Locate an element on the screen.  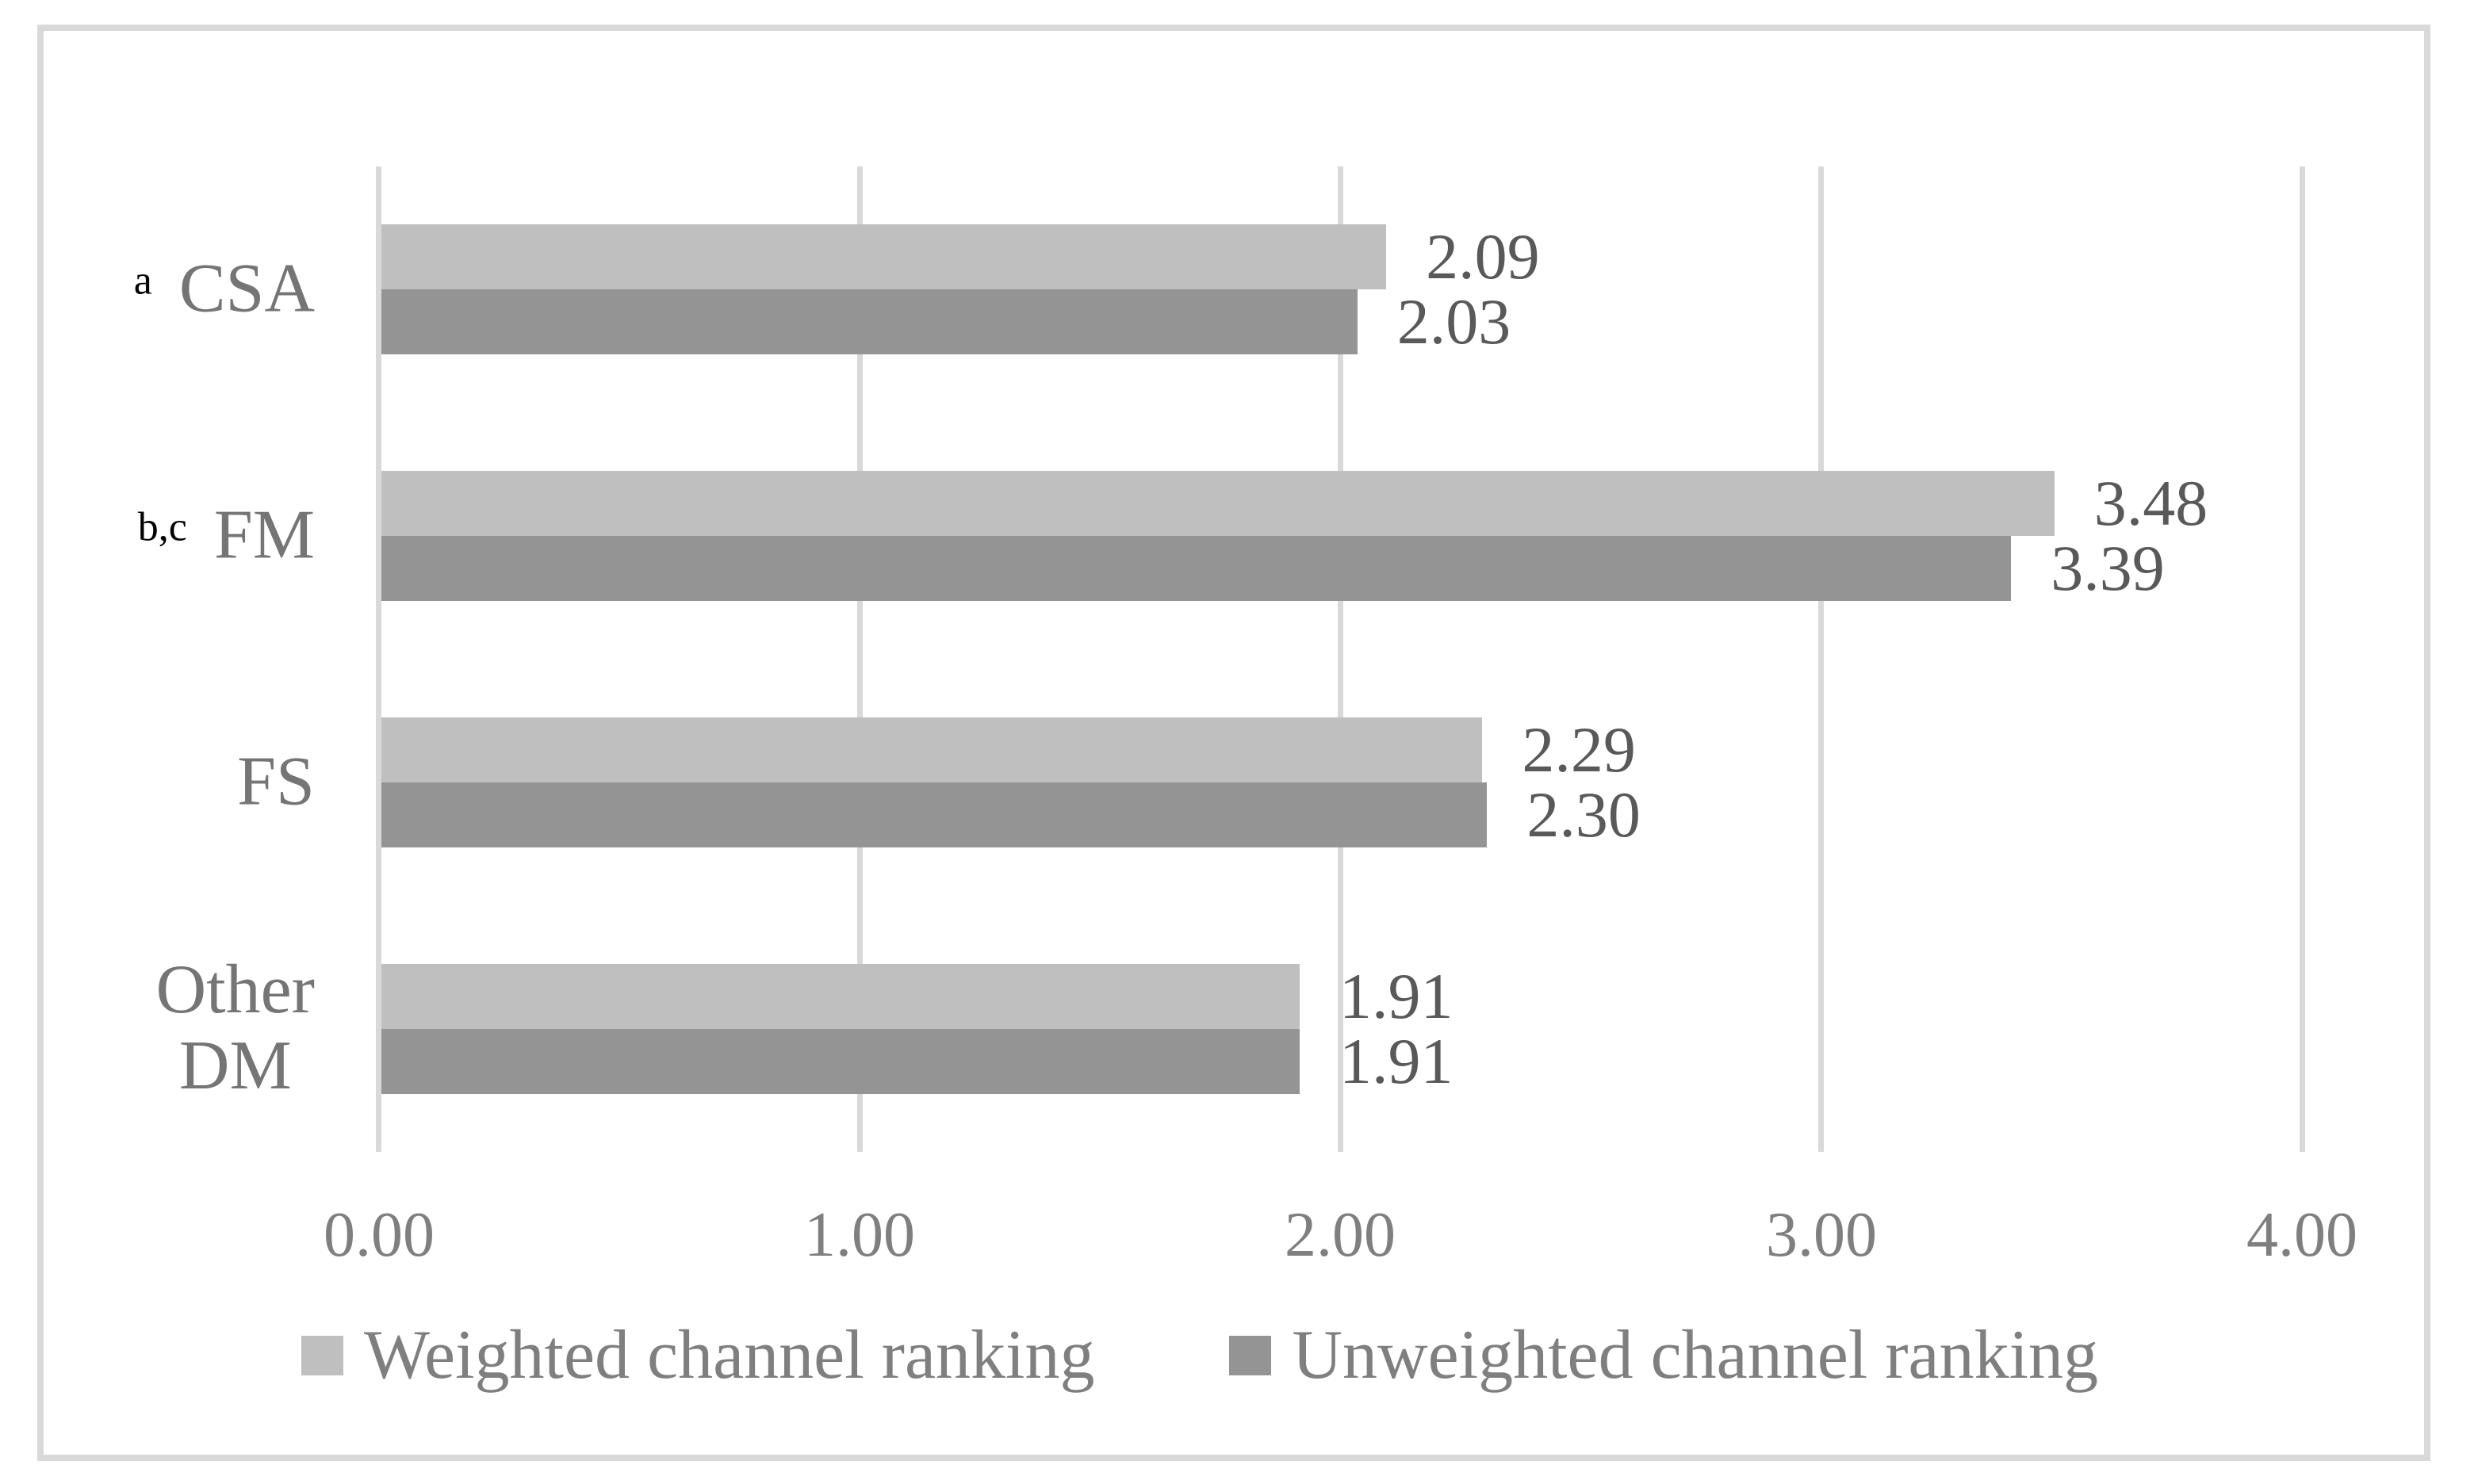
legend-label-weighted: Weighted channel ranking is located at coordinates (729, 1355).